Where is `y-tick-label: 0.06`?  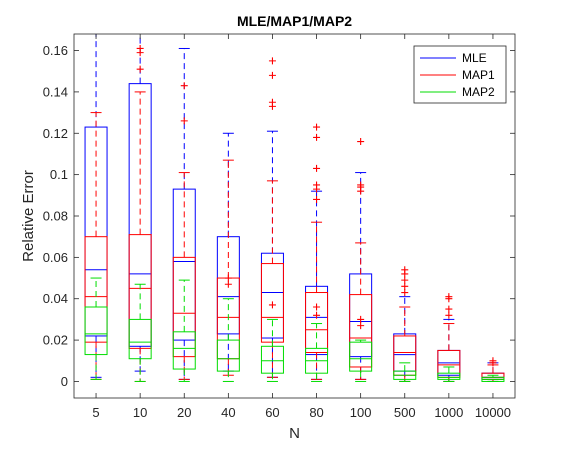 y-tick-label: 0.06 is located at coordinates (55, 257).